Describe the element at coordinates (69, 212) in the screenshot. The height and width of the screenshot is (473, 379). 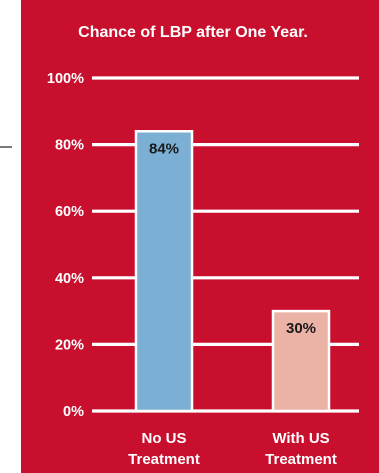
I see `y-tick-label: 60%` at that location.